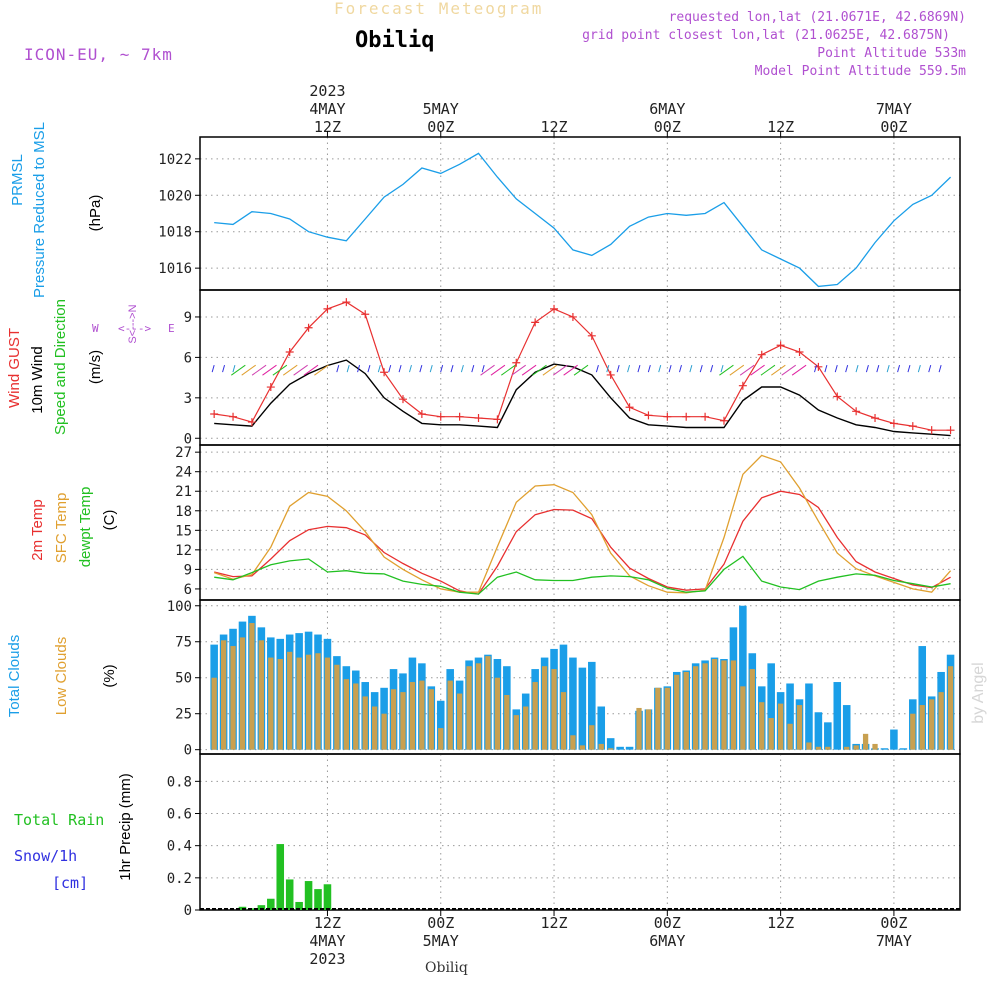 This screenshot has width=1000, height=1000. I want to click on ylabel-gust: Wind GUST, so click(14, 368).